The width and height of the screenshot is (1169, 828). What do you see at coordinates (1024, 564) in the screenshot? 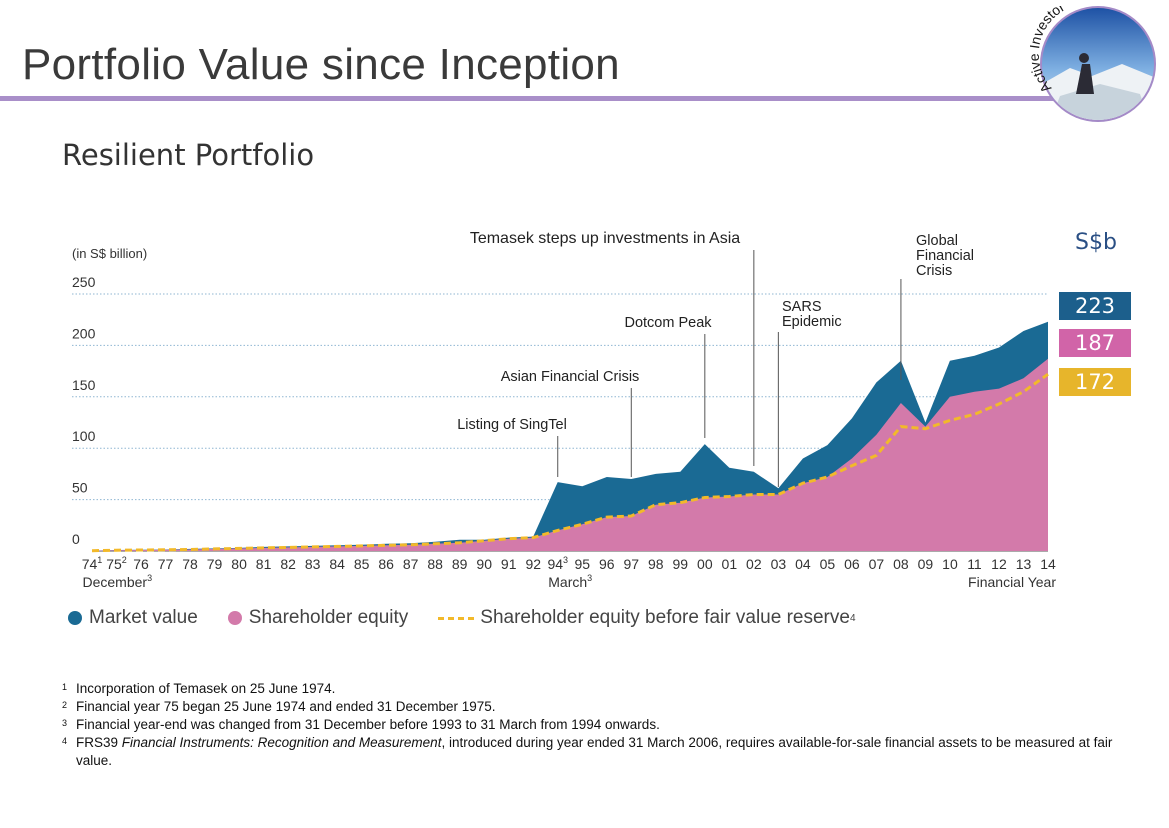
I see `x-tick-label: 13` at bounding box center [1024, 564].